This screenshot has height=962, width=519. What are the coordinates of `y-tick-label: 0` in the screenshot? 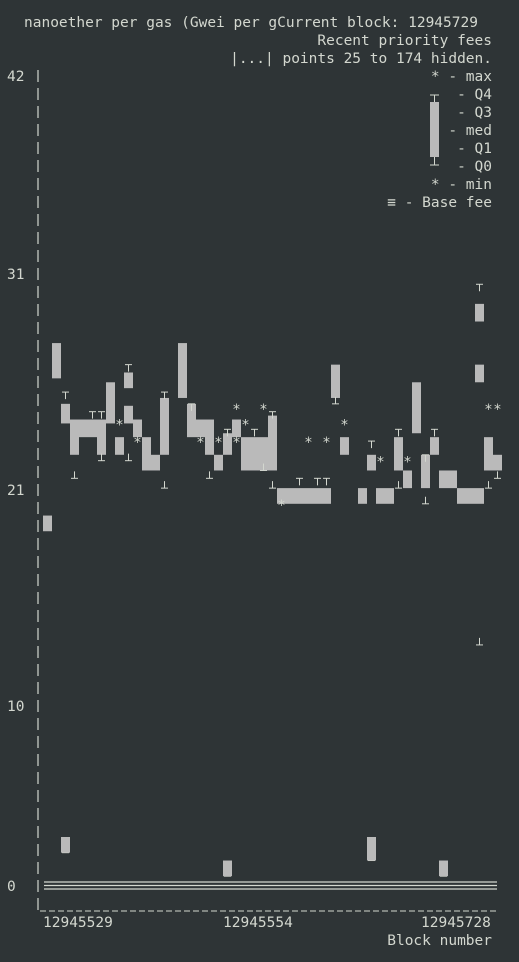 It's located at (11, 887).